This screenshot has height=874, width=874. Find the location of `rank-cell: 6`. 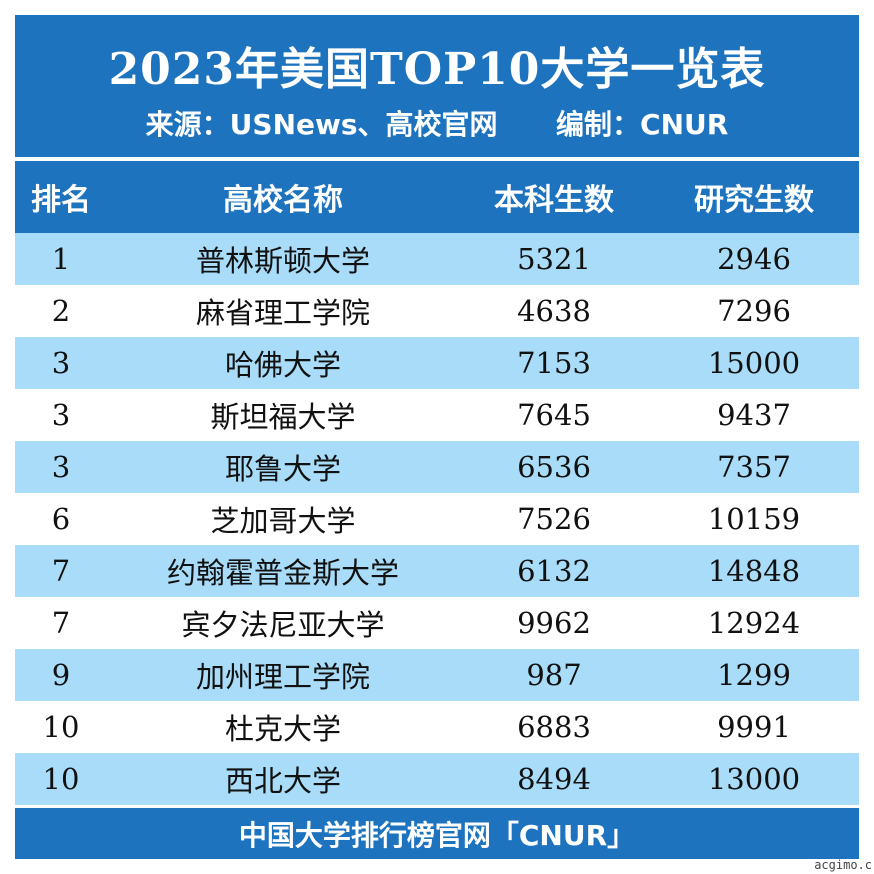

rank-cell: 6 is located at coordinates (61, 519).